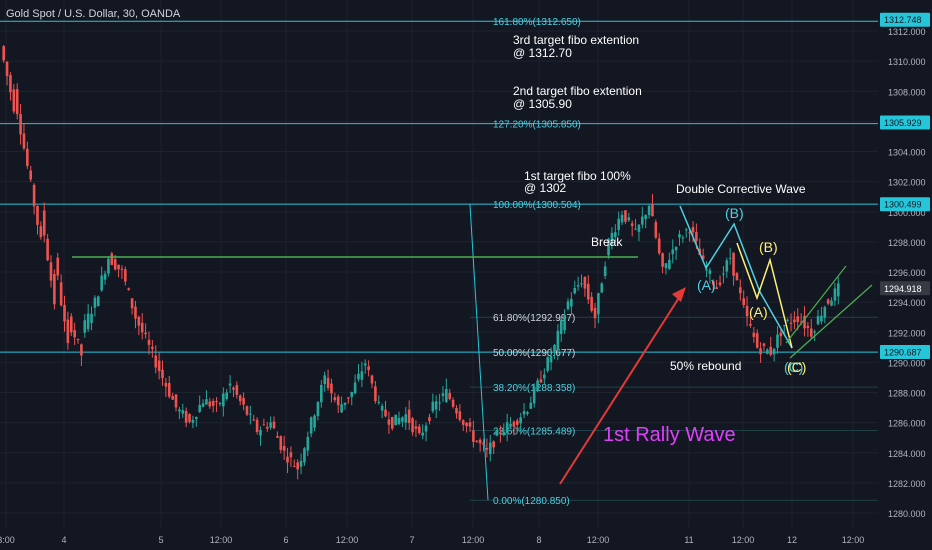 Image resolution: width=932 pixels, height=550 pixels. Describe the element at coordinates (545, 188) in the screenshot. I see `annotation-text: @ 1302` at that location.